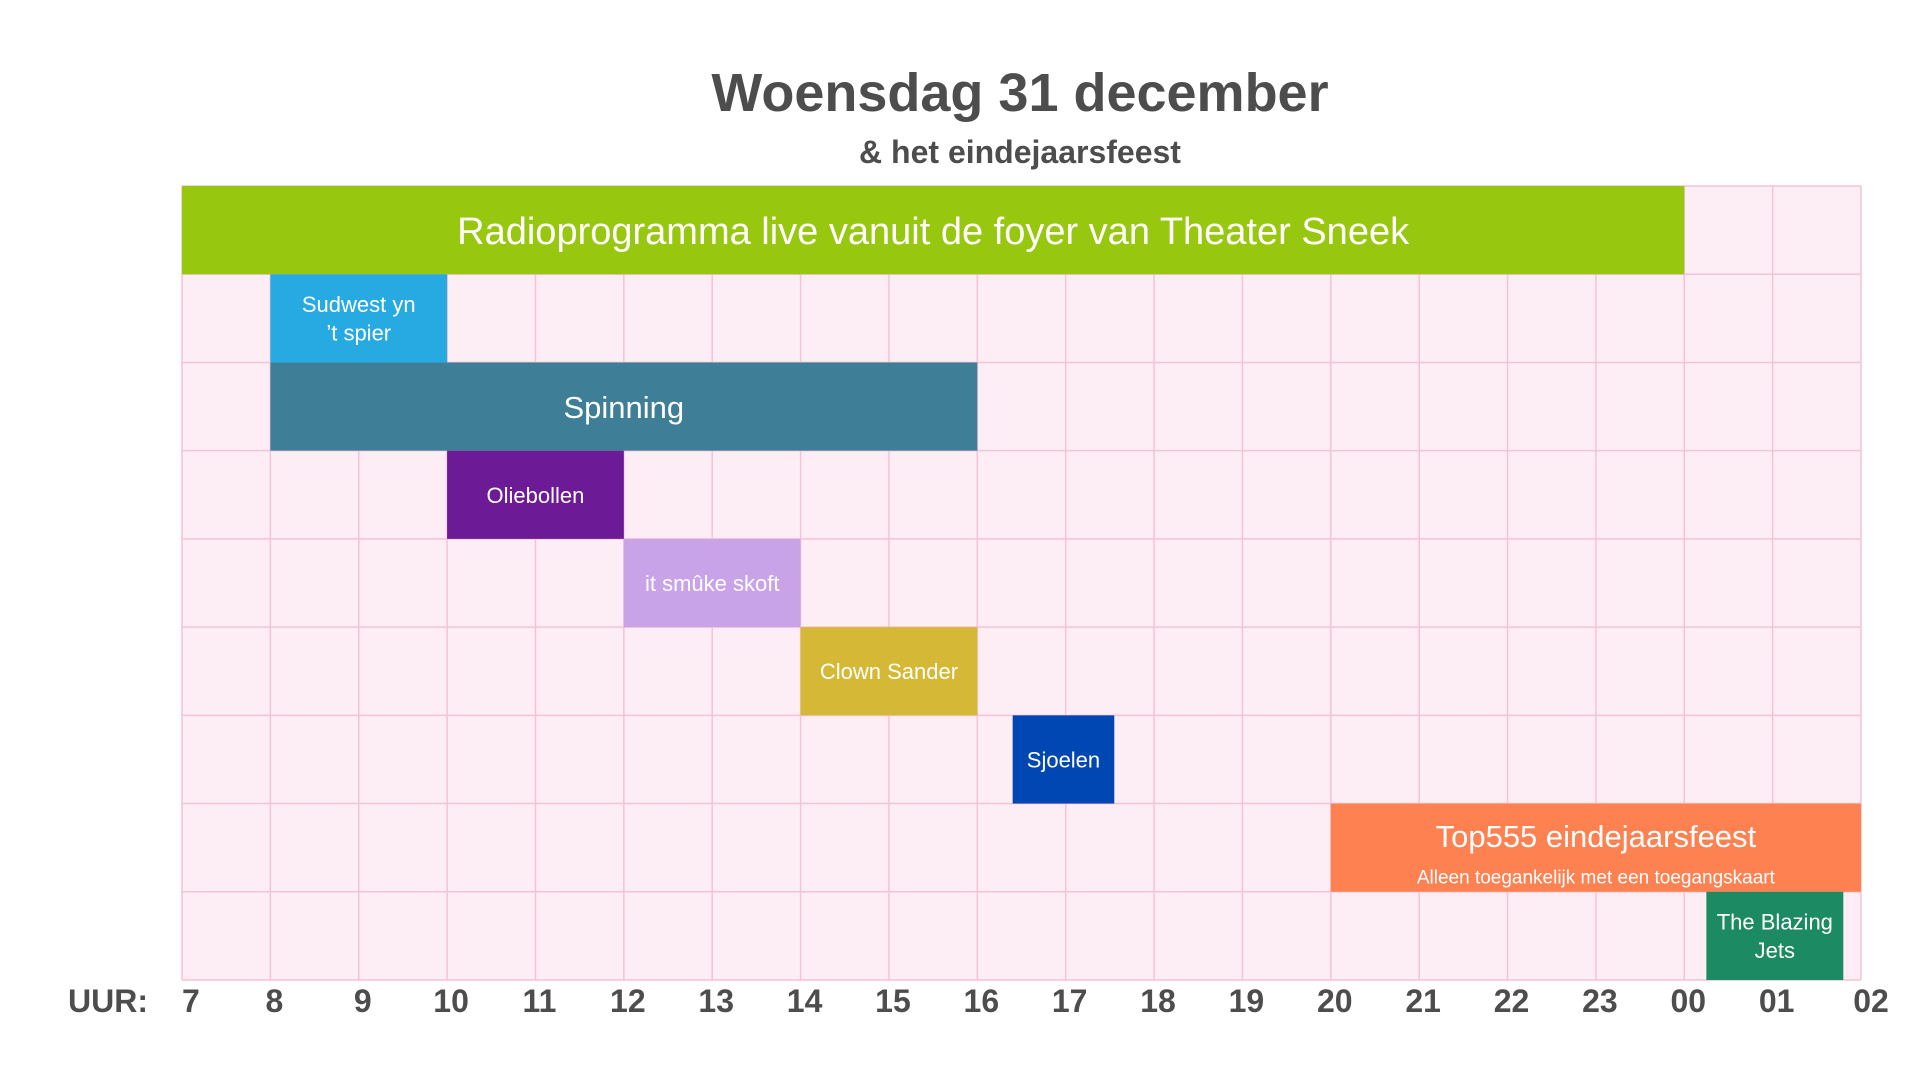  Describe the element at coordinates (628, 1001) in the screenshot. I see `x-tick-label: 12` at that location.